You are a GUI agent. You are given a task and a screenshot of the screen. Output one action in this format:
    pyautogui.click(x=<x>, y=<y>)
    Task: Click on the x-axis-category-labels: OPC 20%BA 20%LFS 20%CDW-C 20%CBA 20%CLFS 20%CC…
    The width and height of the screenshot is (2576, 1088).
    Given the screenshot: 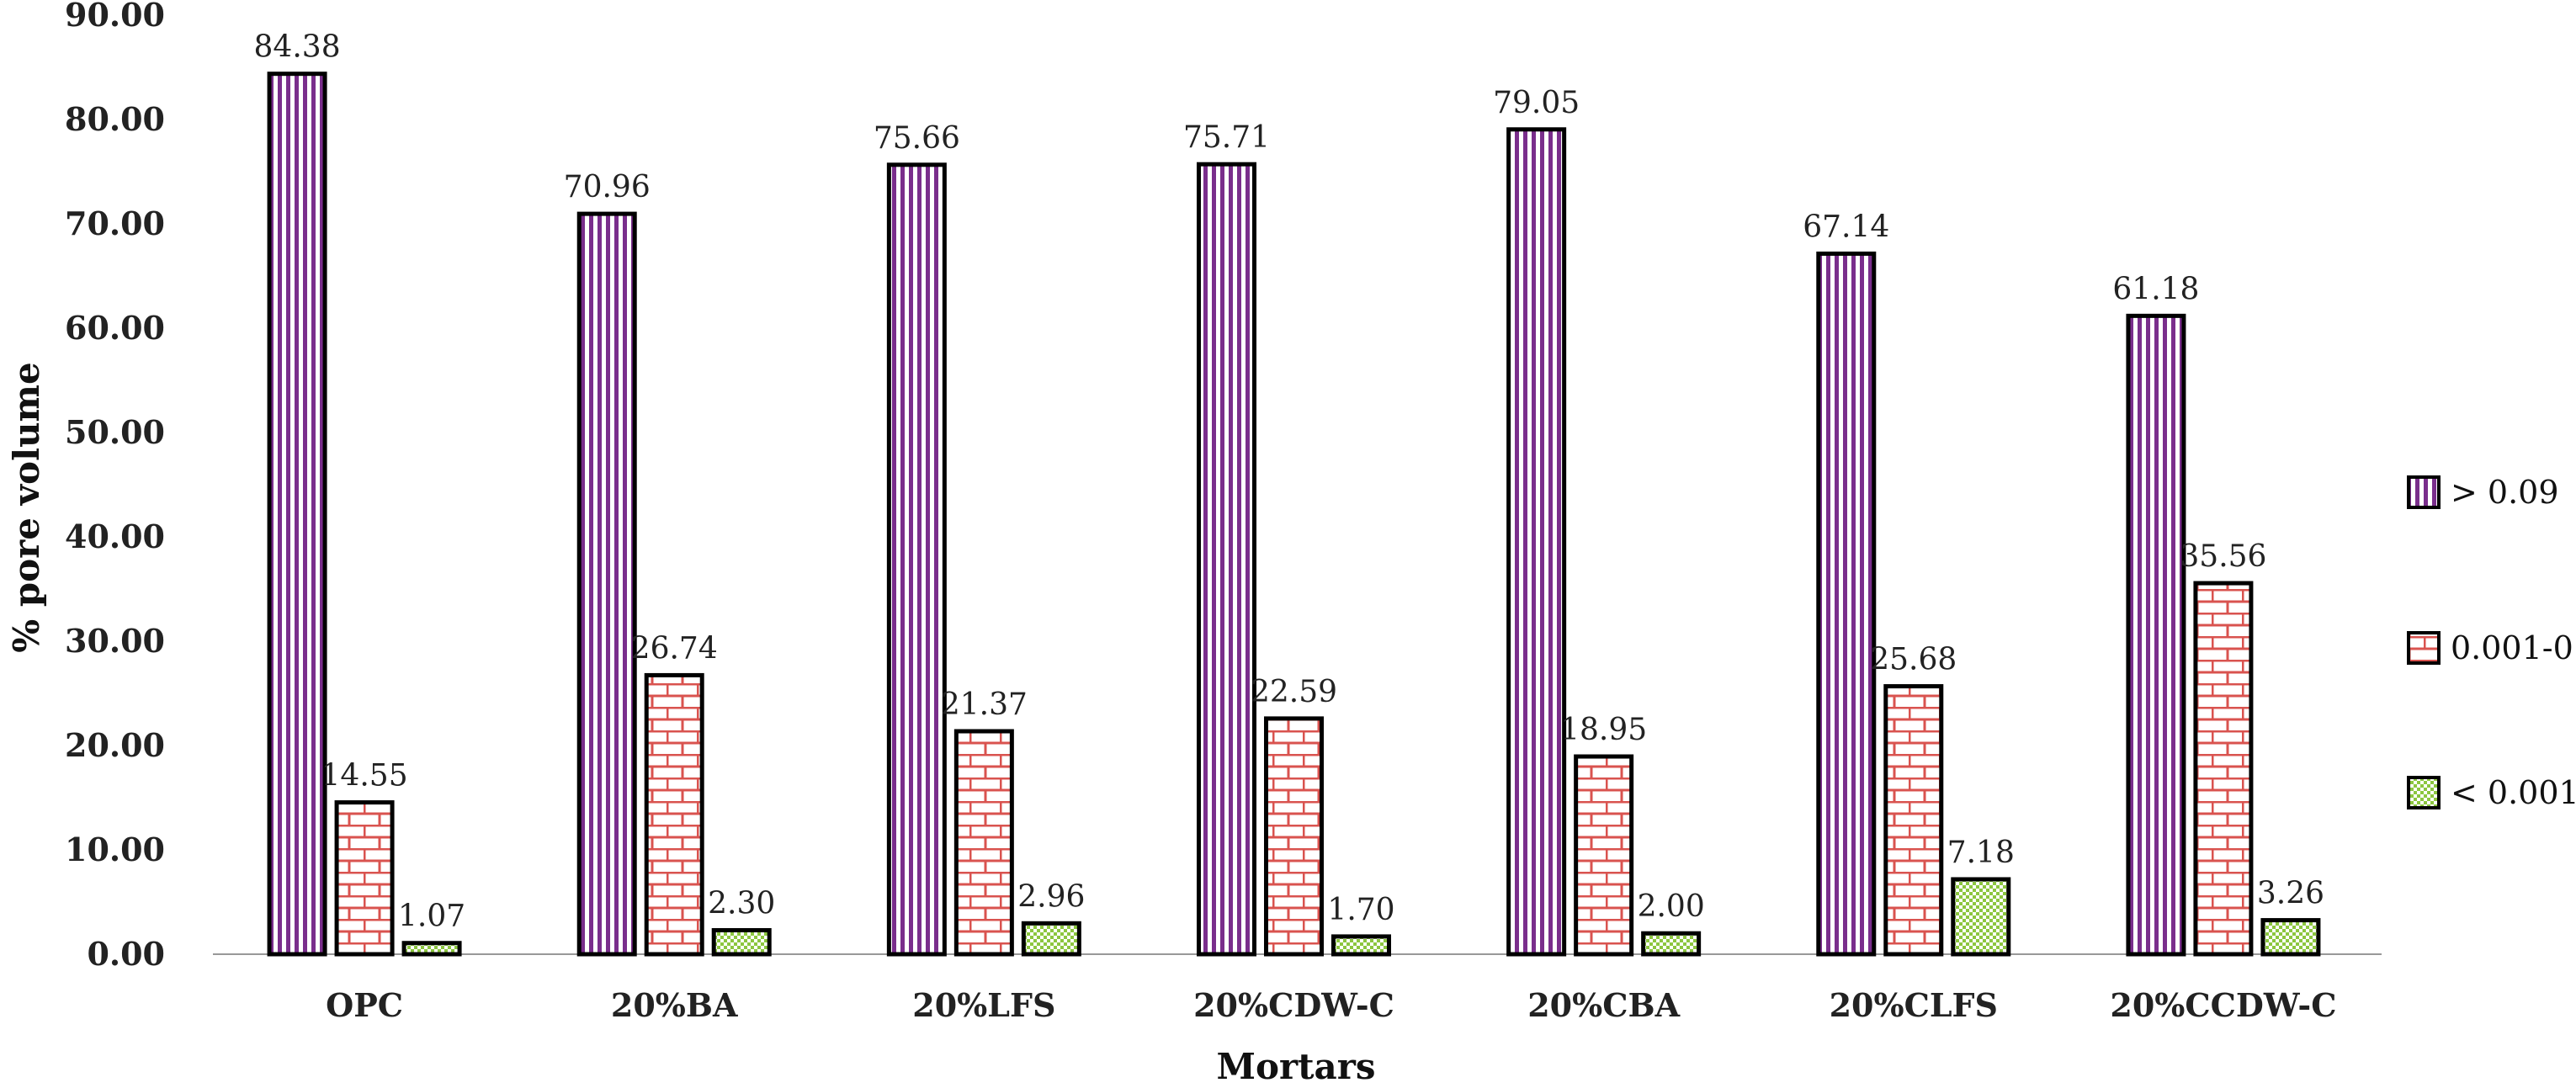 What is the action you would take?
    pyautogui.click(x=1331, y=1005)
    